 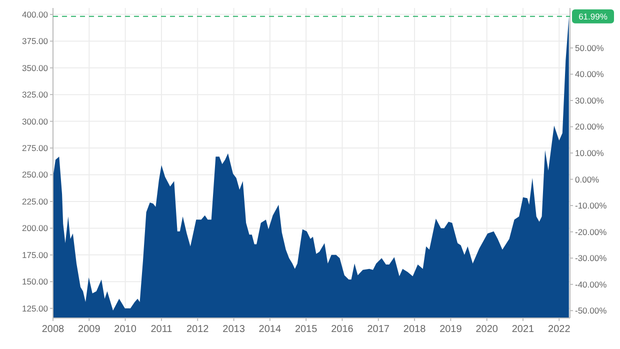 What do you see at coordinates (589, 153) in the screenshot?
I see `y2-tick-label: 10.00%` at bounding box center [589, 153].